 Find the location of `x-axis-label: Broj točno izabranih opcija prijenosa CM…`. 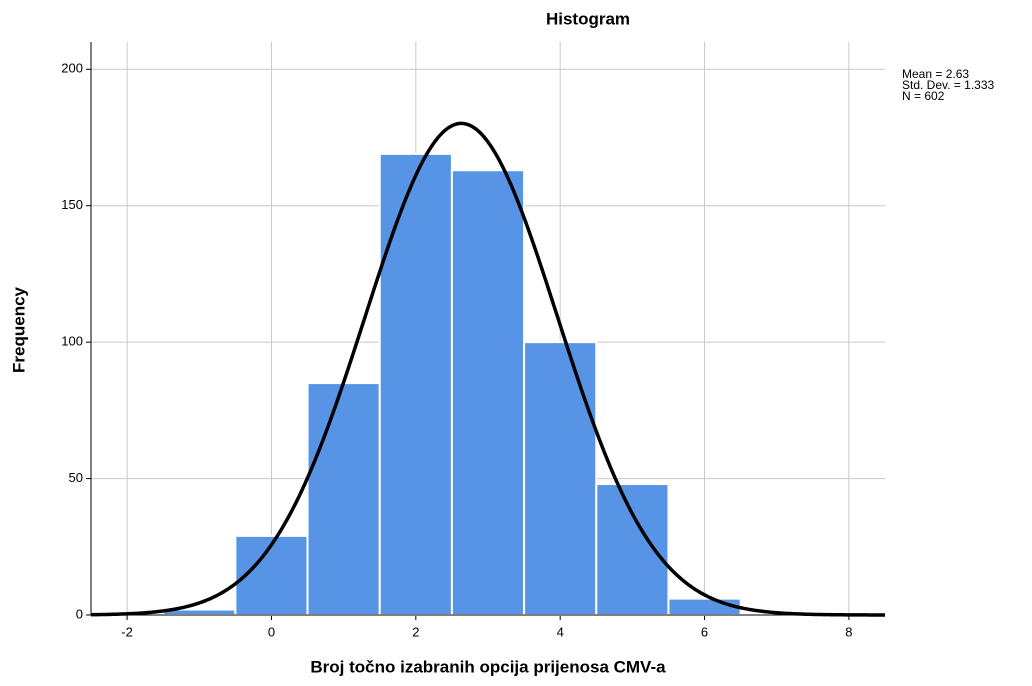

x-axis-label: Broj točno izabranih opcija prijenosa CM… is located at coordinates (488, 666).